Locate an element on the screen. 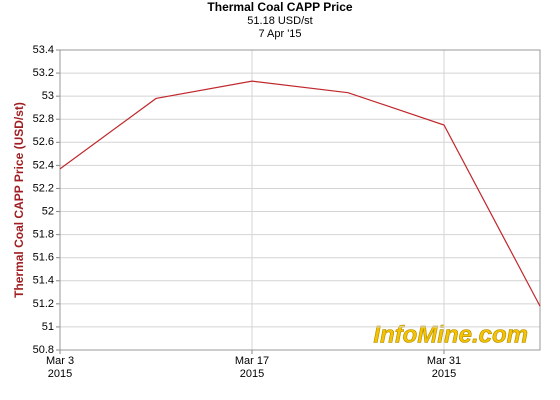  y-tick-label: 53.4 is located at coordinates (43, 50).